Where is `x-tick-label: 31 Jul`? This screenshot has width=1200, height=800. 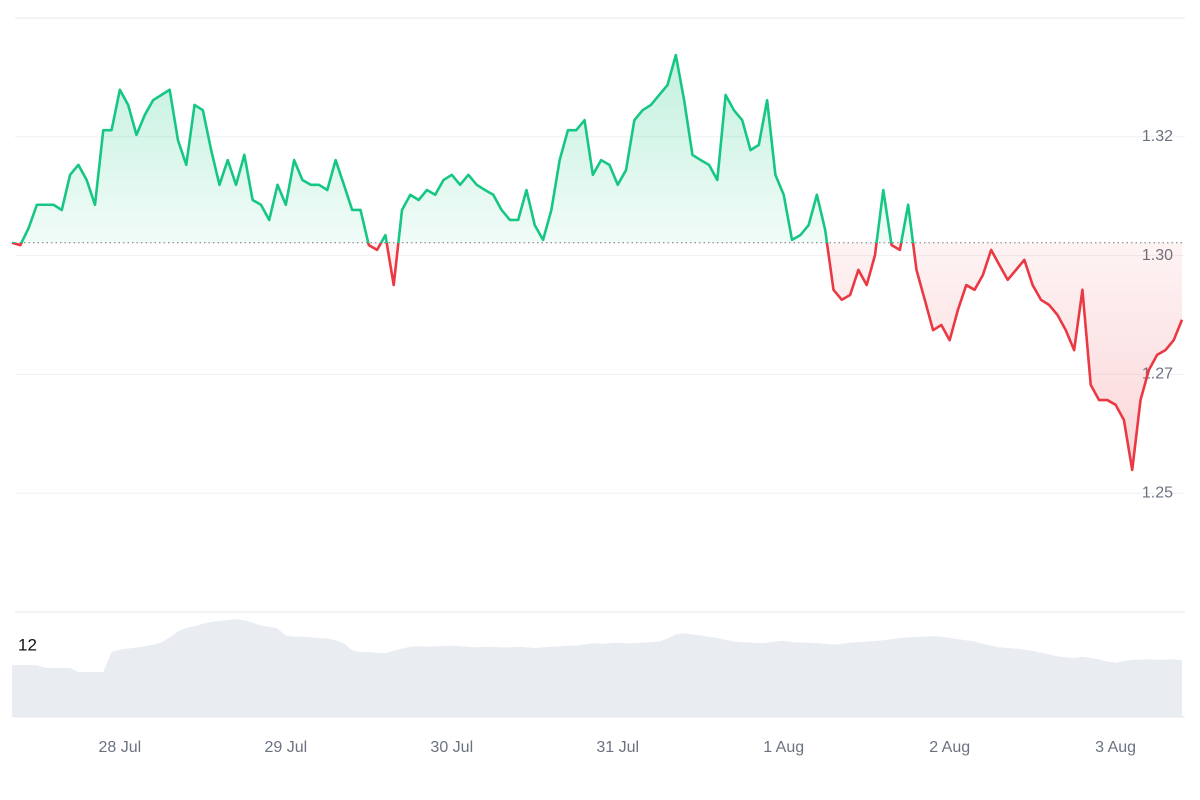
x-tick-label: 31 Jul is located at coordinates (617, 747).